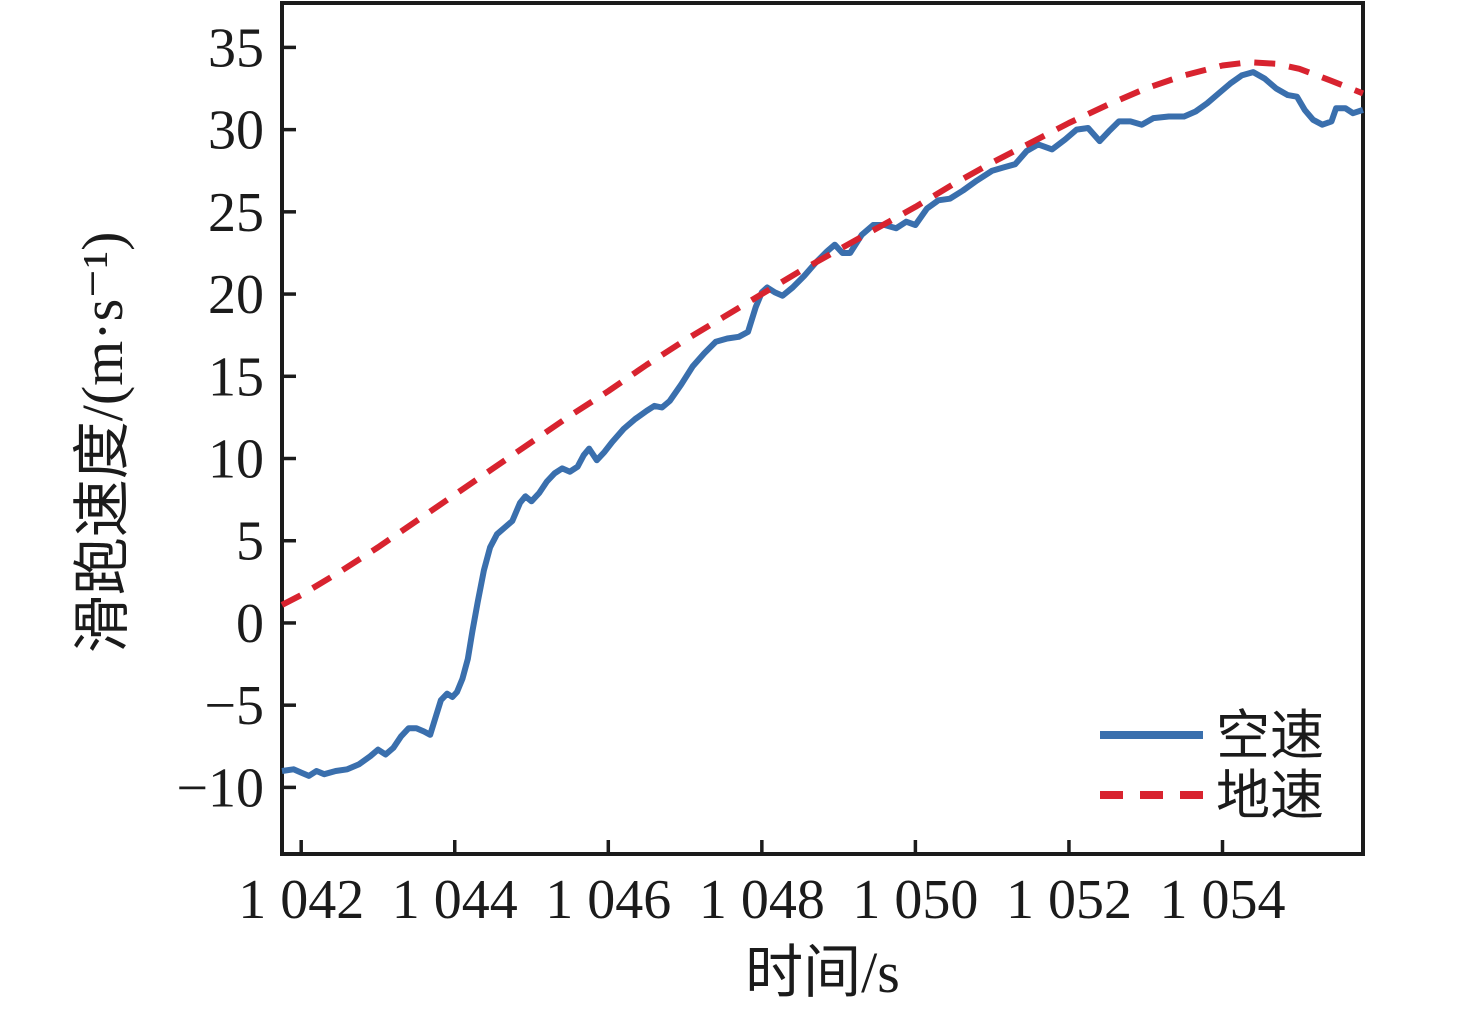 The height and width of the screenshot is (1013, 1476). What do you see at coordinates (1270, 736) in the screenshot?
I see `legend-label-airspeed: 空速` at bounding box center [1270, 736].